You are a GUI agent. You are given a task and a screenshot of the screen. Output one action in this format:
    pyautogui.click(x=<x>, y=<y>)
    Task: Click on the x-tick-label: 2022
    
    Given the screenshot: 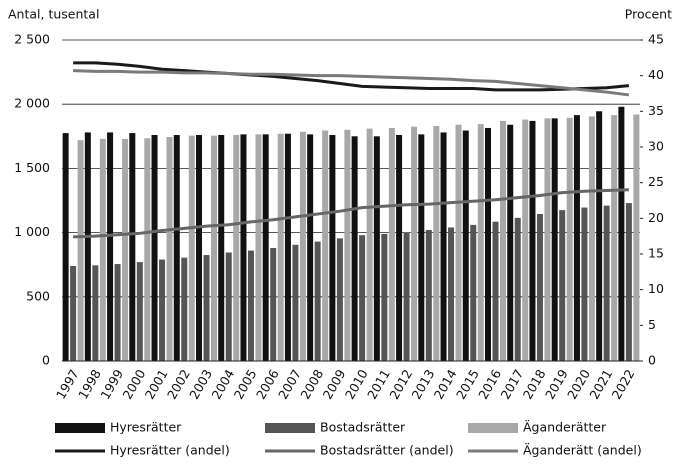 What is the action you would take?
    pyautogui.click(x=623, y=384)
    